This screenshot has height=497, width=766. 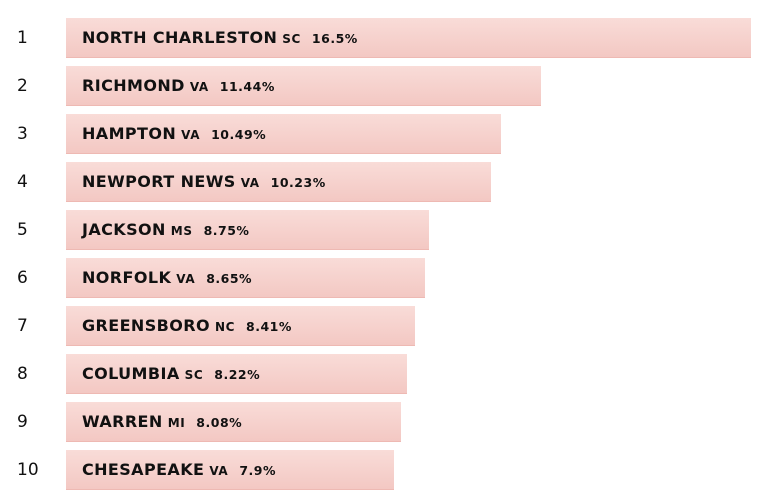 I want to click on rank-label: 1, so click(x=22, y=38).